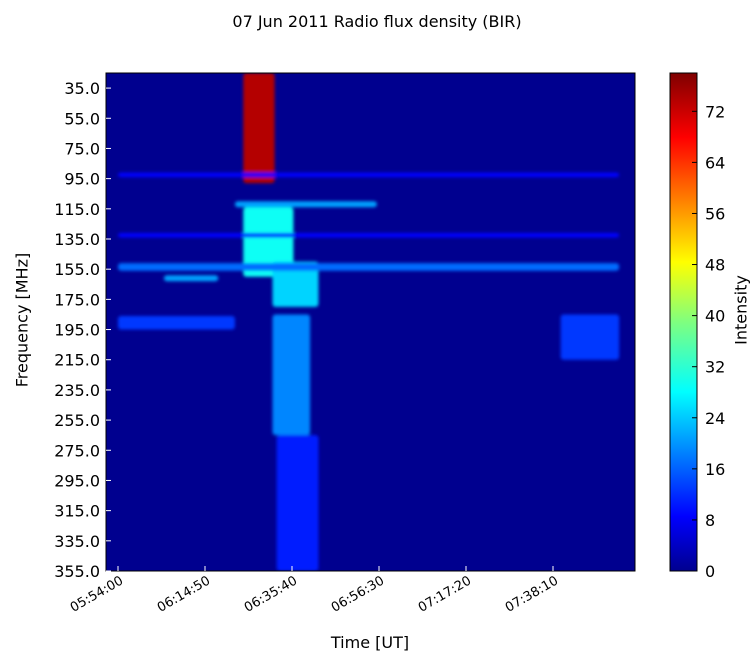 The width and height of the screenshot is (754, 656). What do you see at coordinates (77, 390) in the screenshot?
I see `y-tick-label: 235.0` at bounding box center [77, 390].